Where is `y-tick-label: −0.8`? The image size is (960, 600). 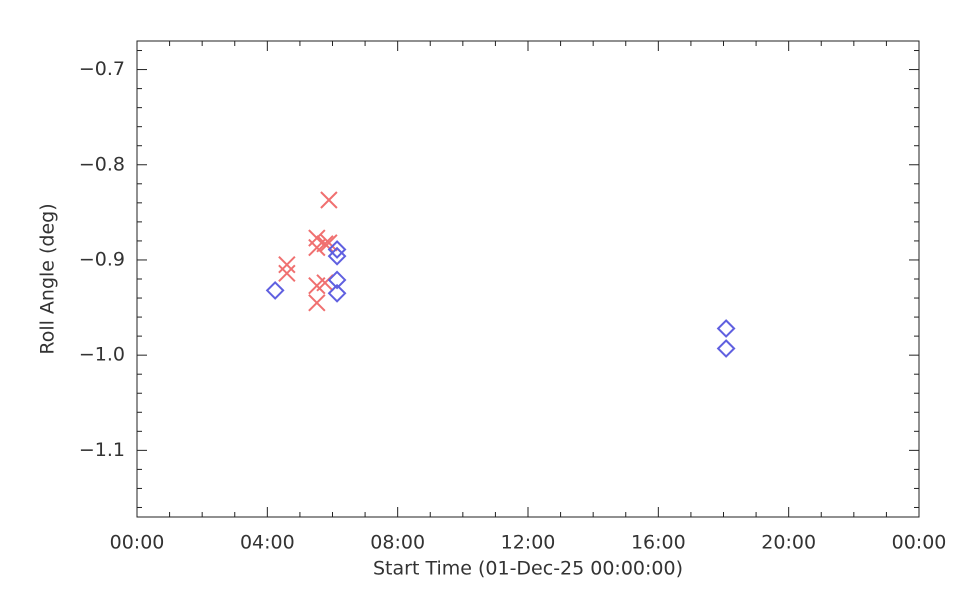
y-tick-label: −0.8 is located at coordinates (102, 164).